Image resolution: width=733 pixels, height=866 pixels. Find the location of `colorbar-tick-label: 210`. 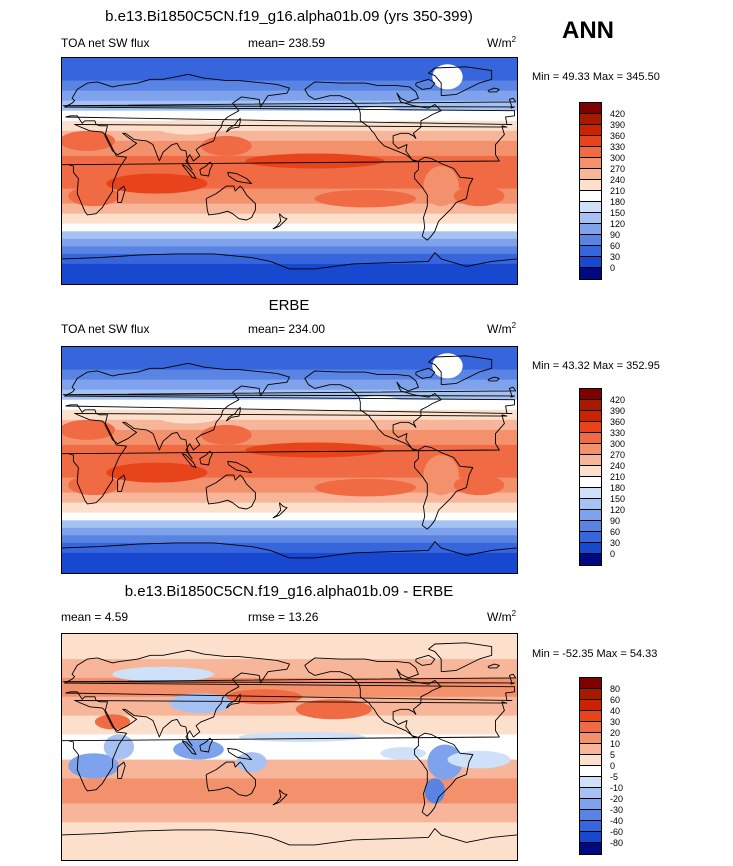

colorbar-tick-label: 210 is located at coordinates (618, 477).